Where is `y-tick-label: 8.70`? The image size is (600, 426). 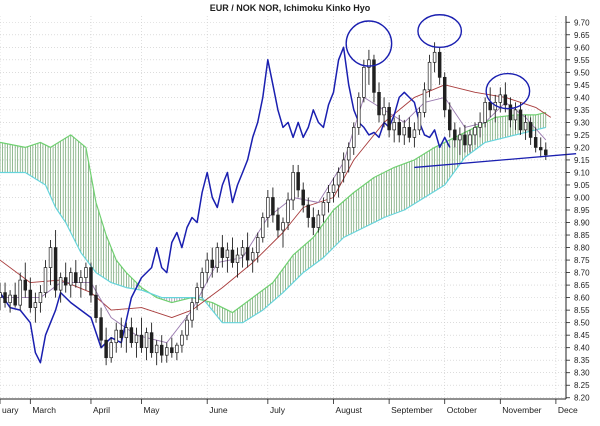 y-tick-label: 8.70 is located at coordinates (582, 273).